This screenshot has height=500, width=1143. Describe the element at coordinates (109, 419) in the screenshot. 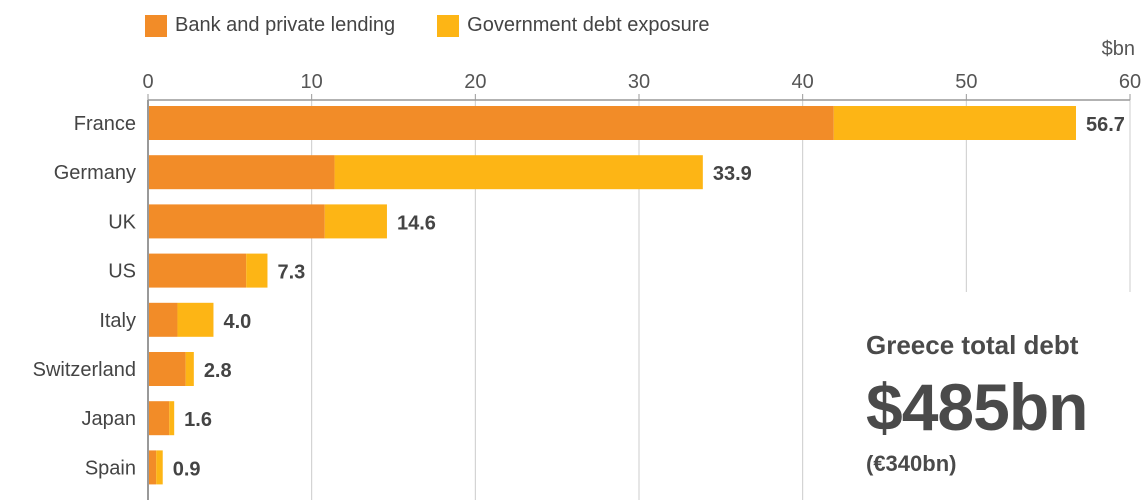

I see `category-label: Japan` at that location.